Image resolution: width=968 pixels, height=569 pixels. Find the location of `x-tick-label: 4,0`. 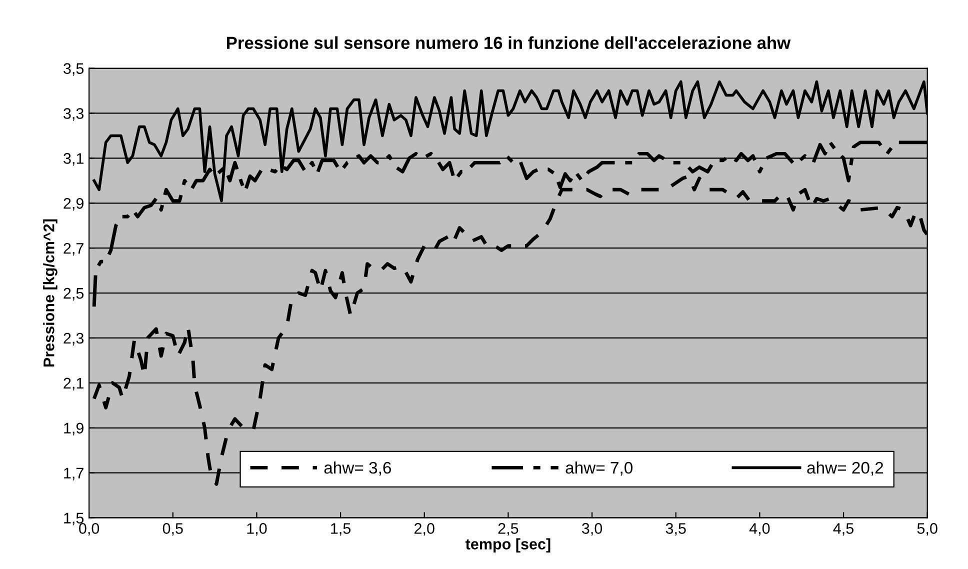

x-tick-label: 4,0 is located at coordinates (759, 529).